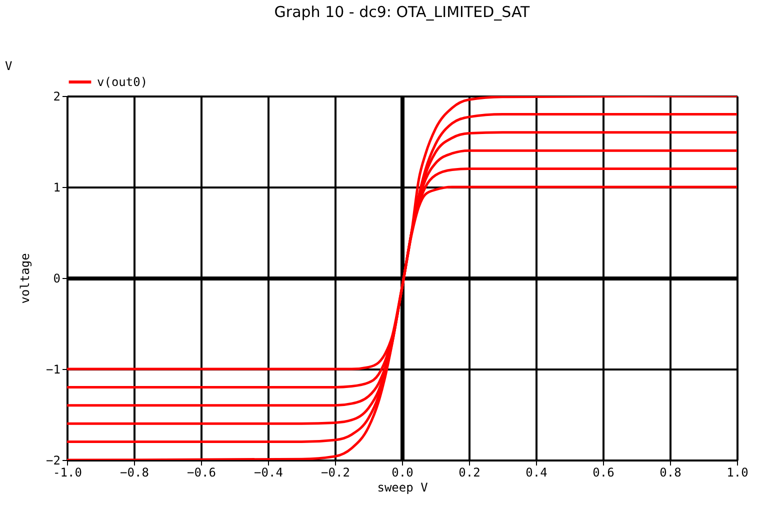 The image size is (772, 516). I want to click on y-axis-title: voltage, so click(25, 278).